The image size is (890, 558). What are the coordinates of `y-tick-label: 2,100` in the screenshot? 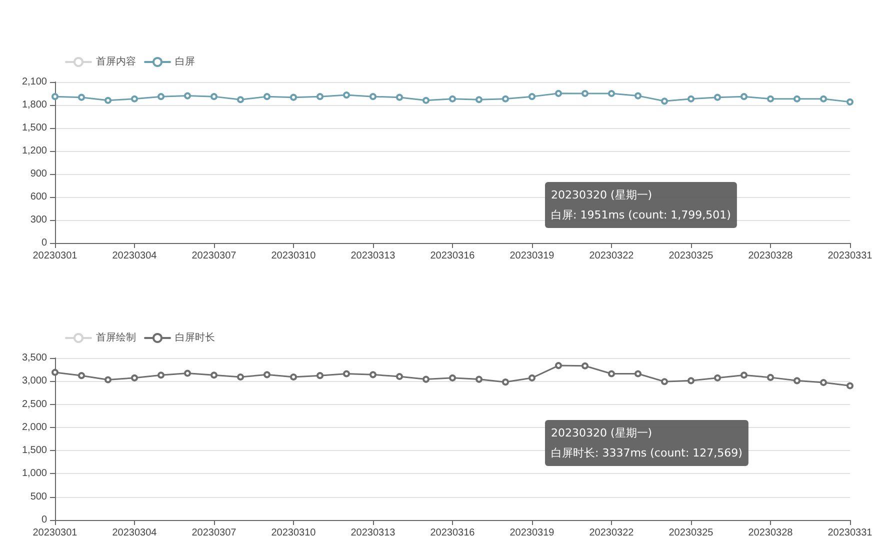 It's located at (35, 82).